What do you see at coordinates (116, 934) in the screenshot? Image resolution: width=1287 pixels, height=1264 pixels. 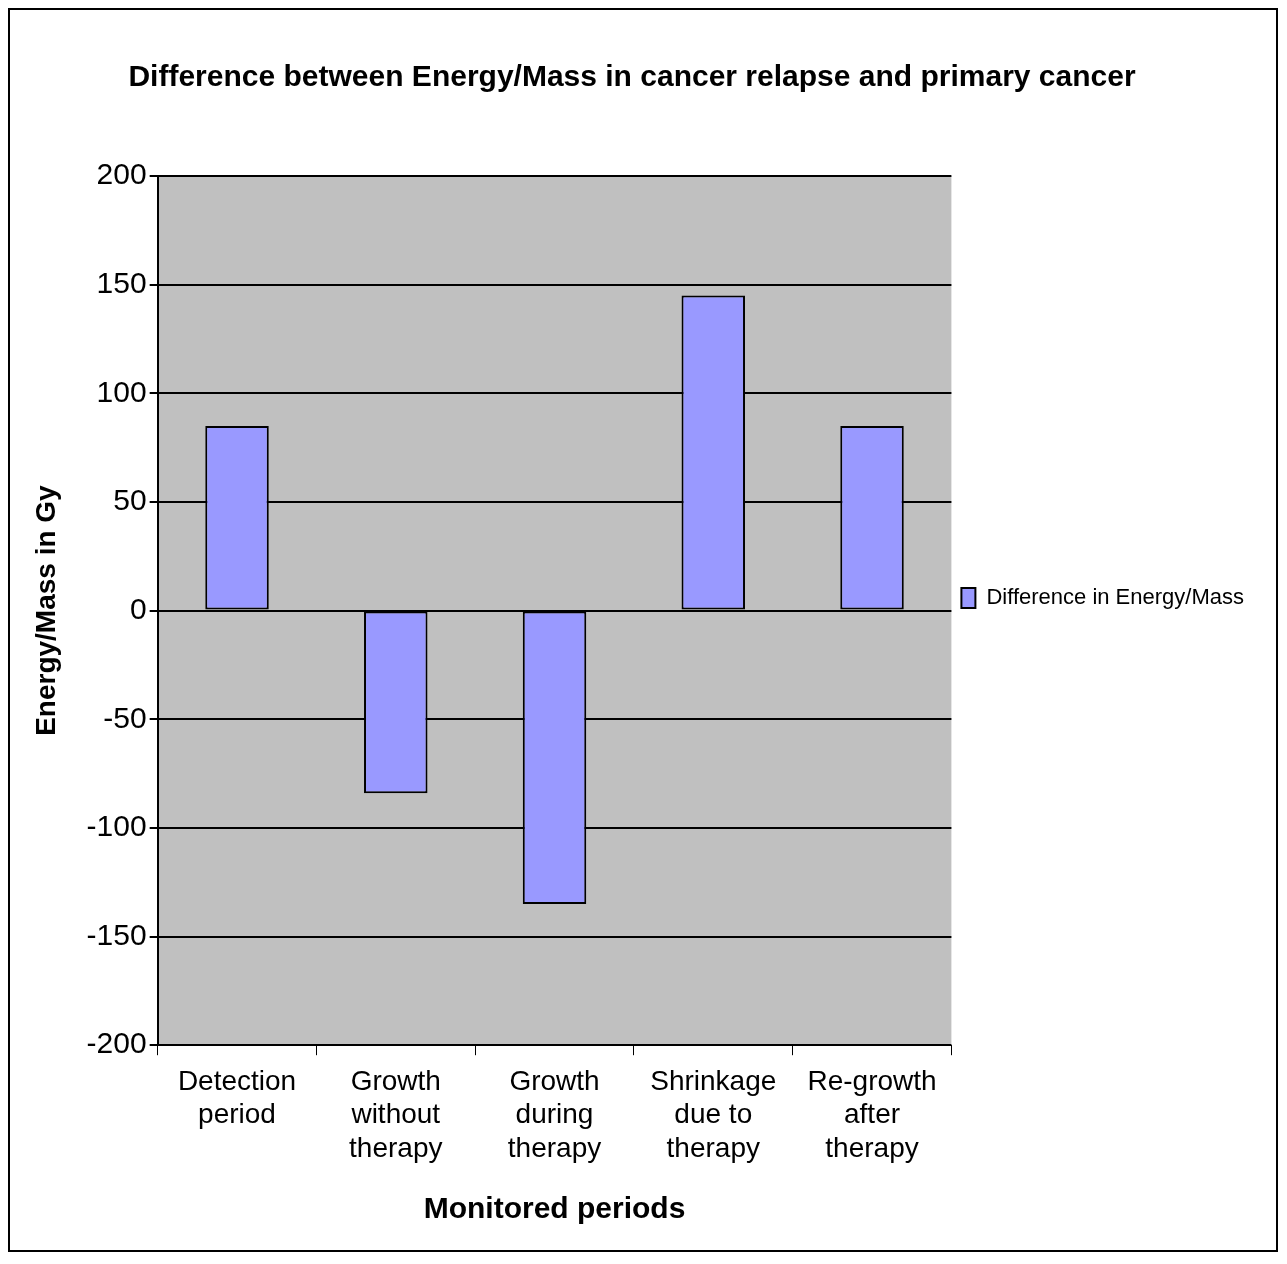 I see `y-tick-label: -150` at bounding box center [116, 934].